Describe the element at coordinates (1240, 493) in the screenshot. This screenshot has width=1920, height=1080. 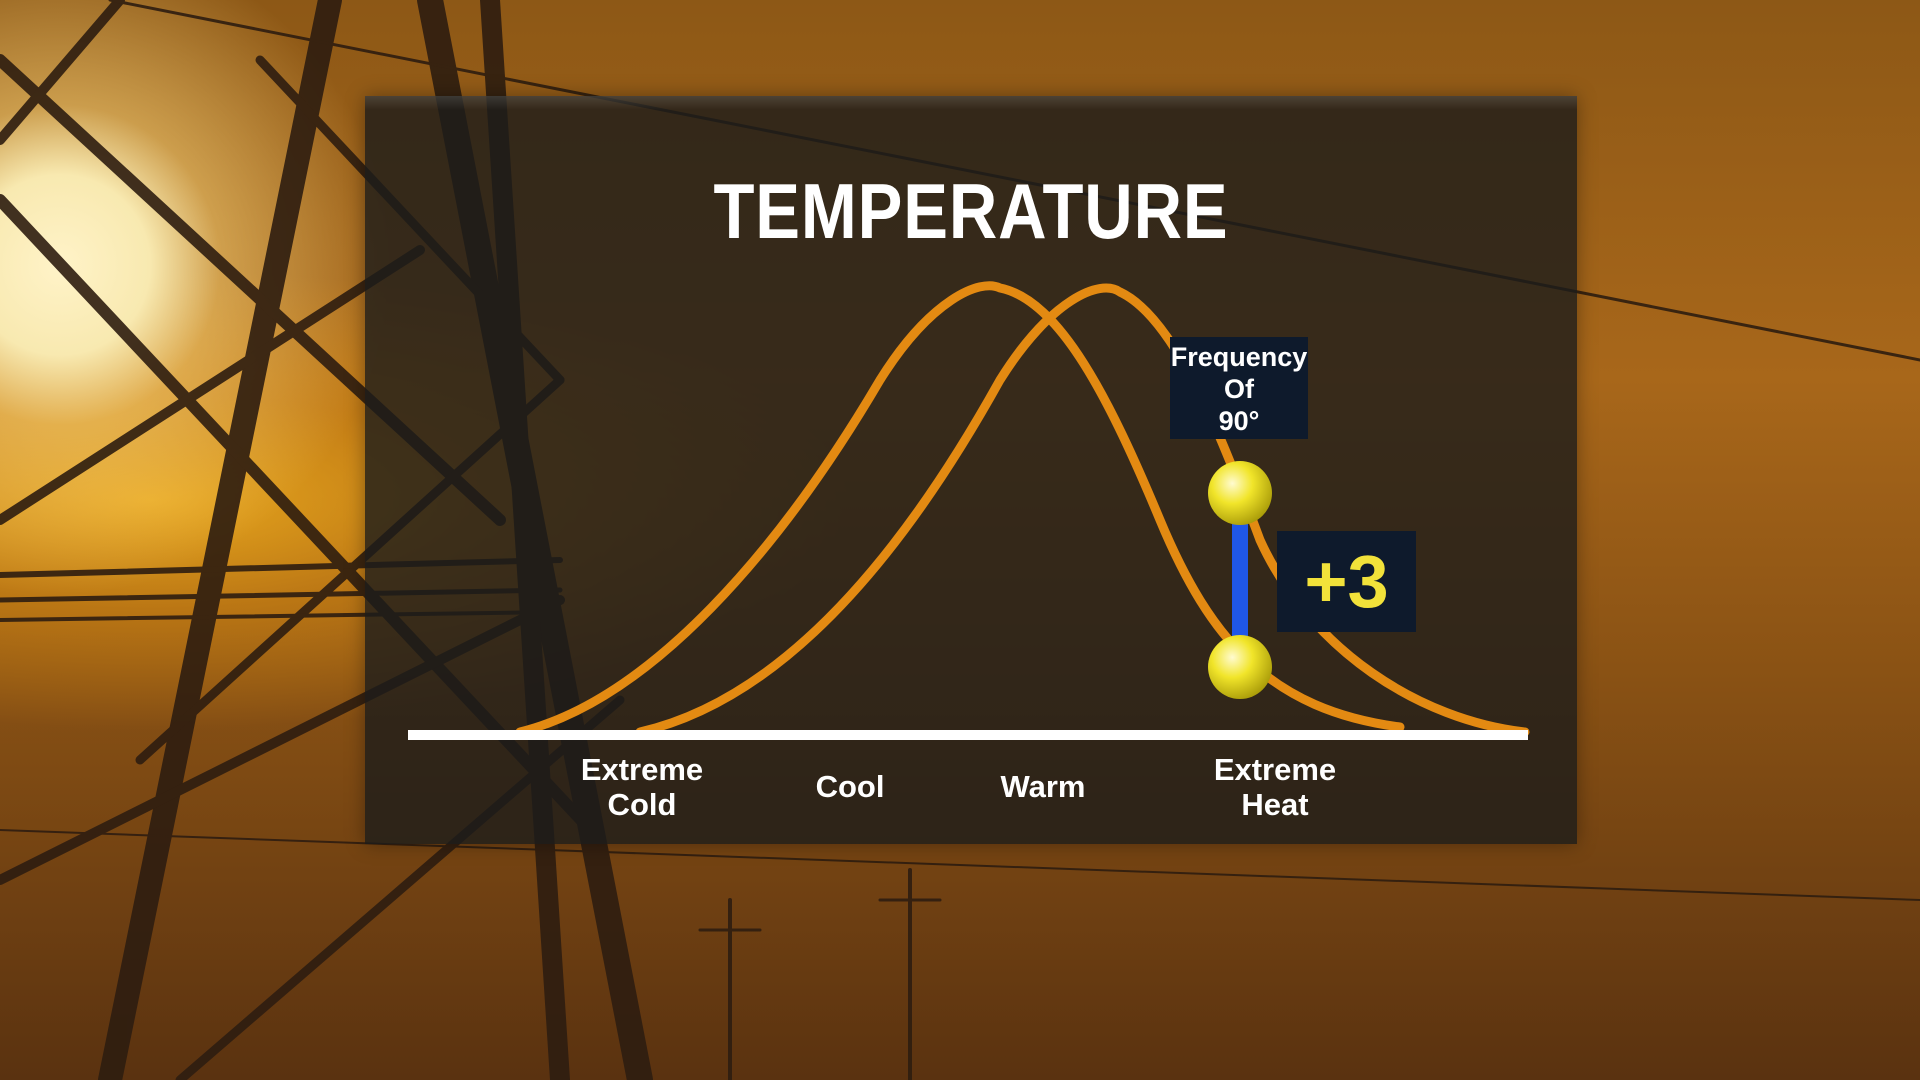
I see `shifted-curve-marker` at that location.